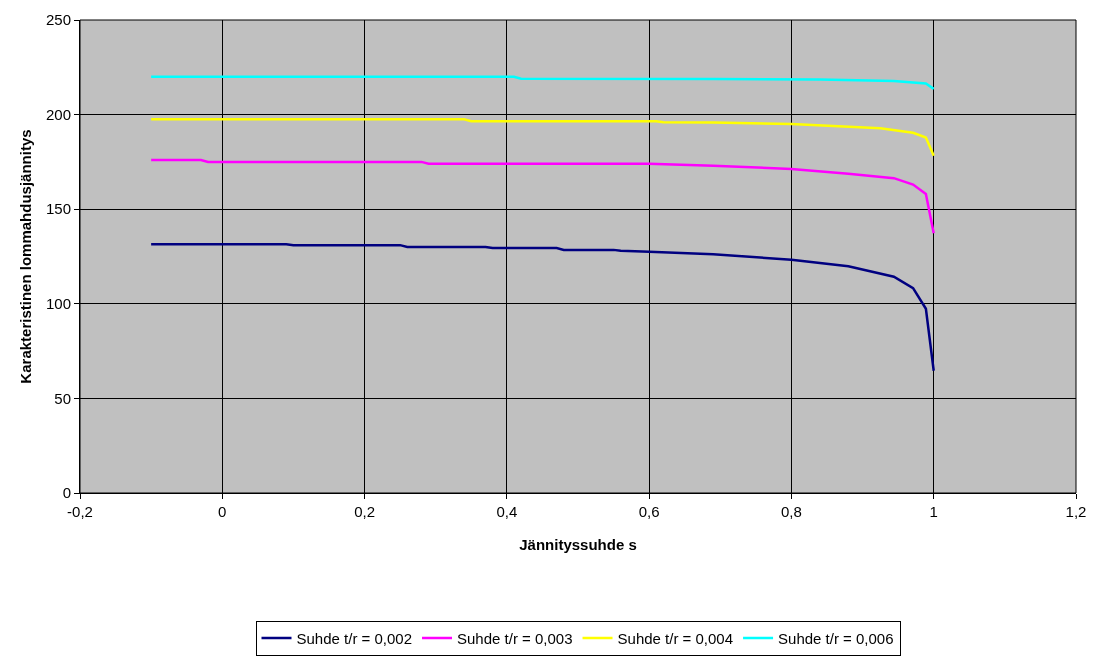 The height and width of the screenshot is (668, 1100). I want to click on x-tick-label: 1,2, so click(1076, 511).